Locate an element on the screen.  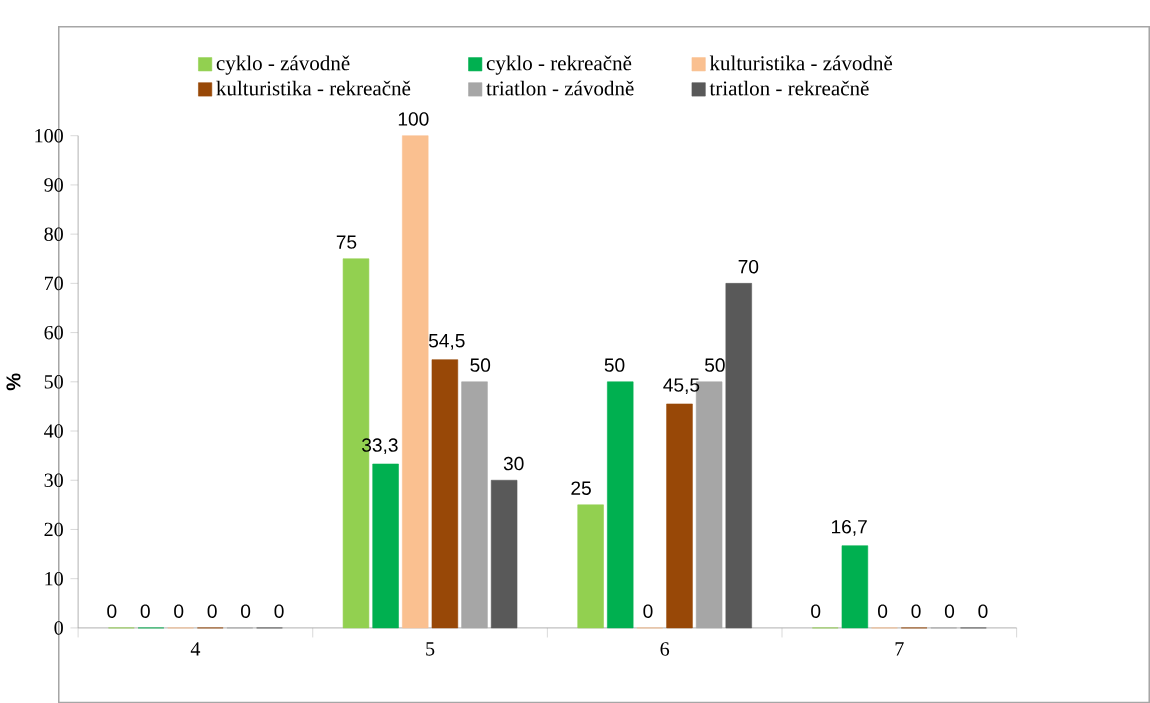
x-tick-label: 4 is located at coordinates (195, 649).